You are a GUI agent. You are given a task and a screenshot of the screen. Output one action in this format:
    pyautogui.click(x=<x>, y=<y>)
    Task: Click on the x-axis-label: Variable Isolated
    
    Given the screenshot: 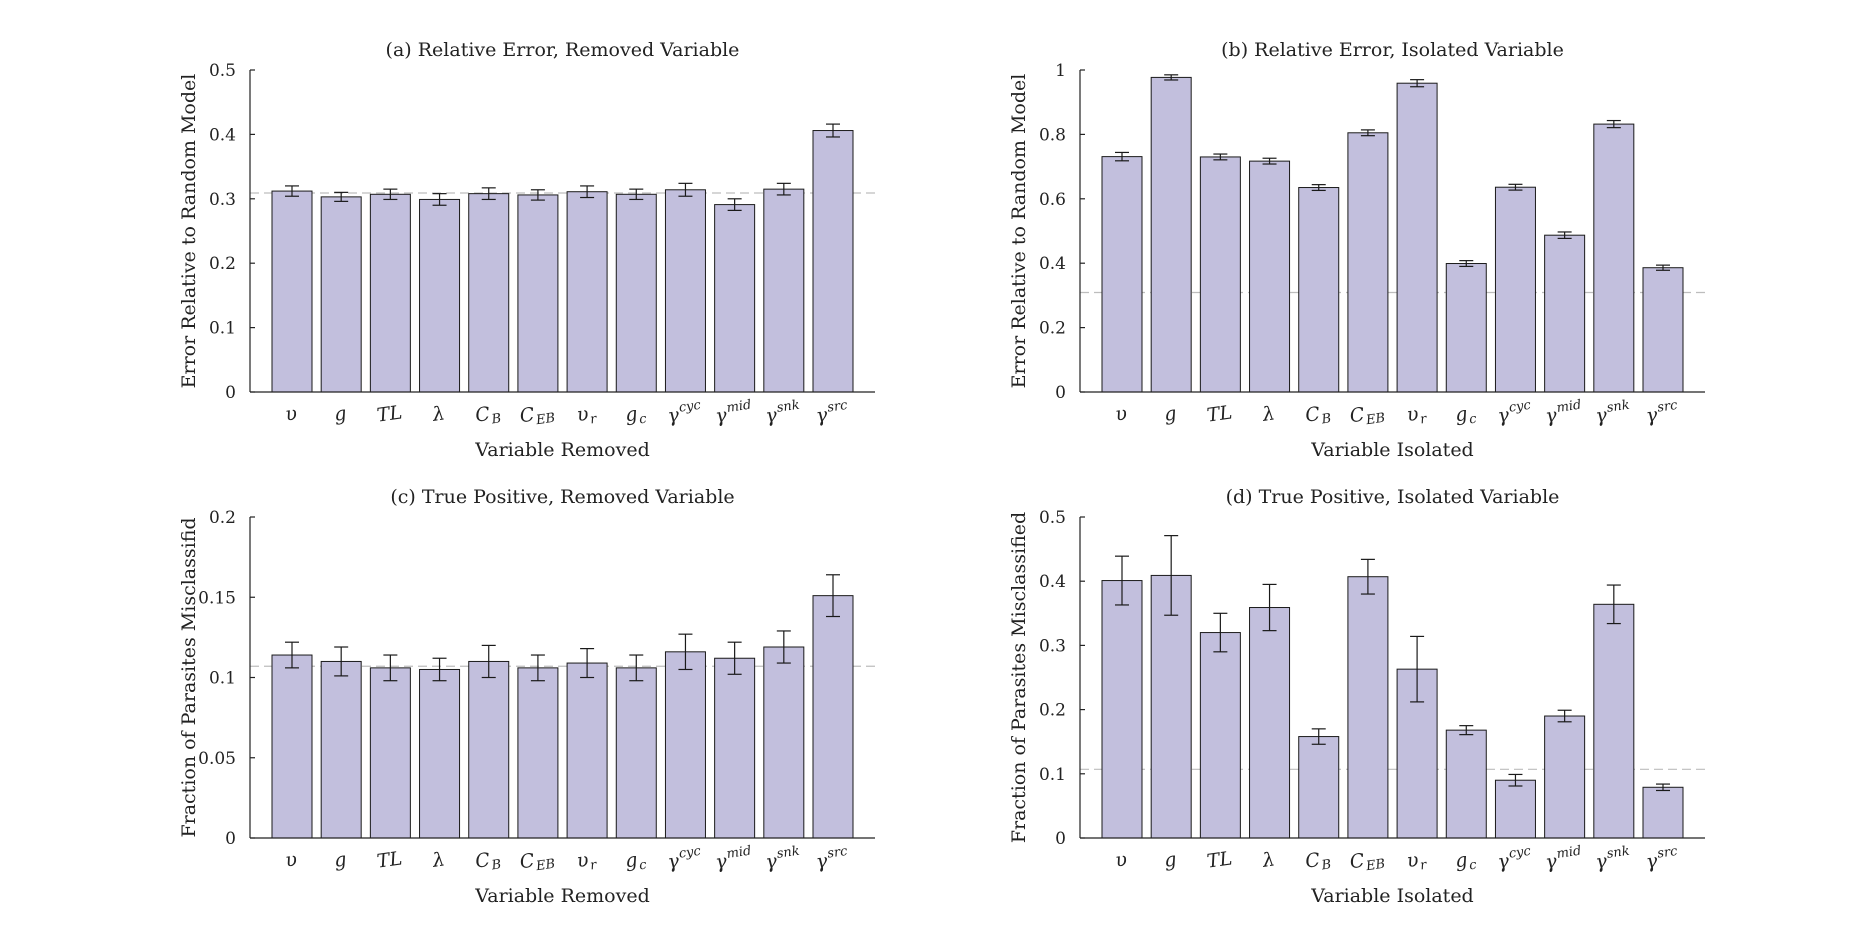 What is the action you would take?
    pyautogui.click(x=1391, y=450)
    